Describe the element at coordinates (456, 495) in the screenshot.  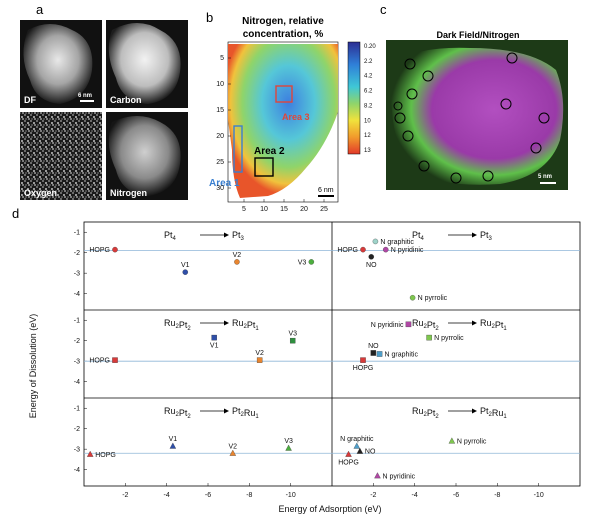
I see `x-tick-label: -6` at that location.